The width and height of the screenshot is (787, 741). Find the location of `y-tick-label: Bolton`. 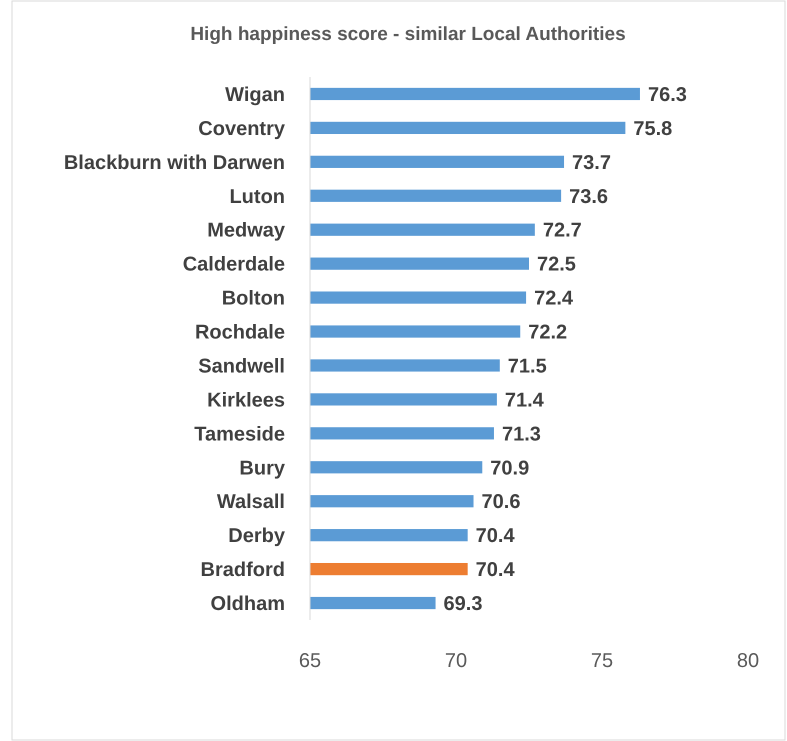

y-tick-label: Bolton is located at coordinates (253, 299).